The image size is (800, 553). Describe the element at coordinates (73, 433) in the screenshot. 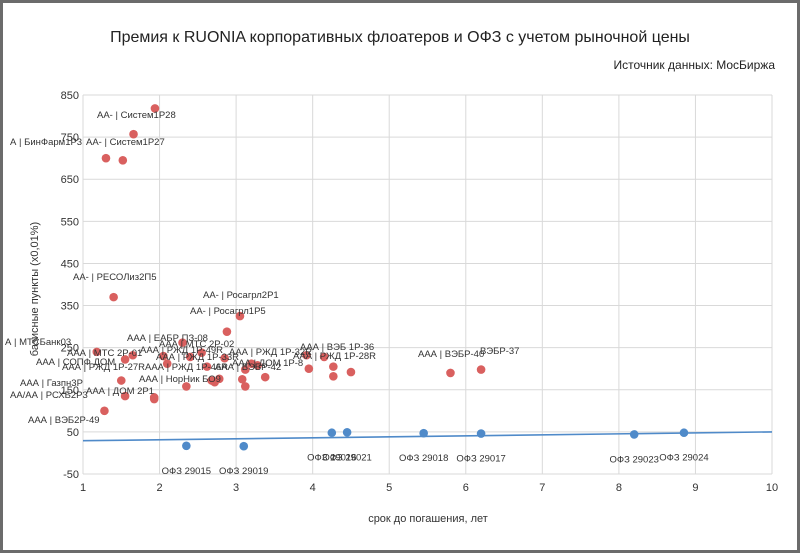

I see `y-tick-label: 50` at that location.